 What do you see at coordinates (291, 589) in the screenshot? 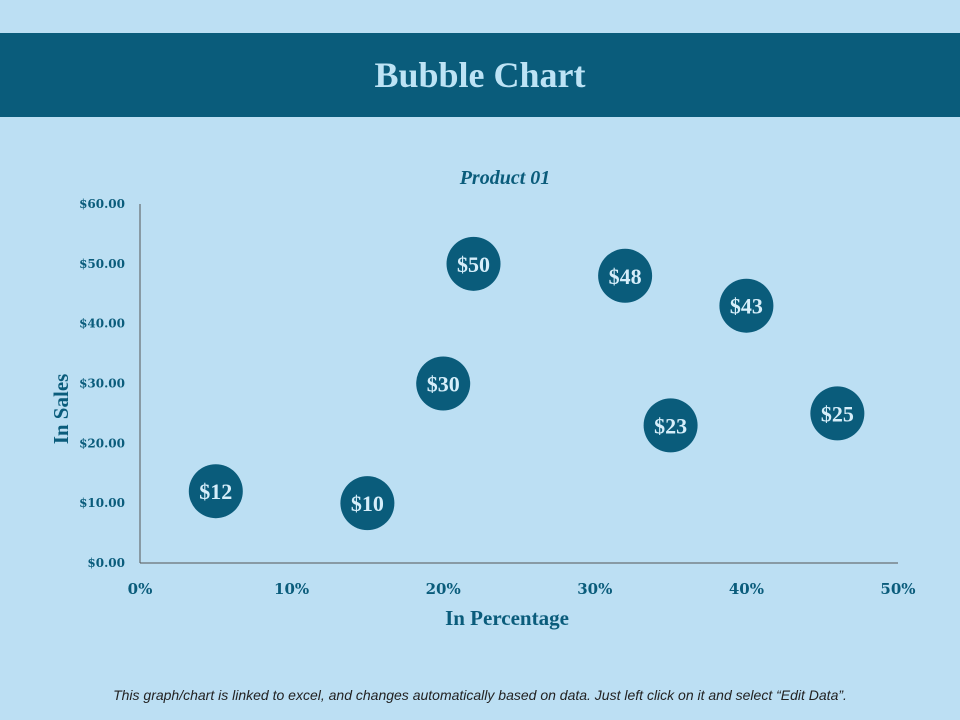
I see `x-tick-label: 10%` at bounding box center [291, 589].